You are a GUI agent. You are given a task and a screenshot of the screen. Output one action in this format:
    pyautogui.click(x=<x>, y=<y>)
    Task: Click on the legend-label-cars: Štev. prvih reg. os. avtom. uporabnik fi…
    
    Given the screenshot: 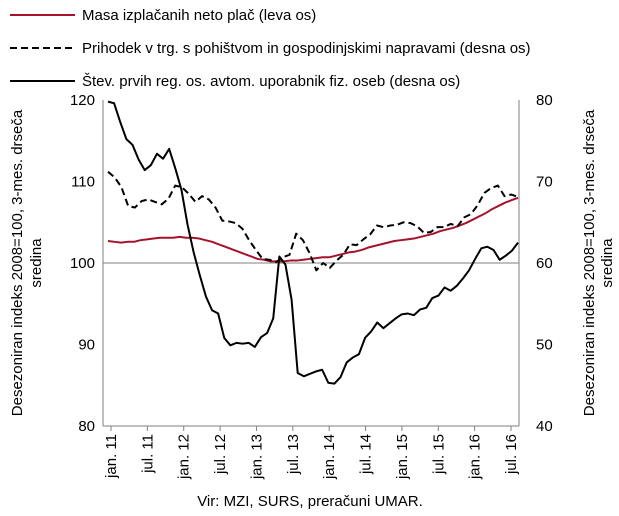 What is the action you would take?
    pyautogui.click(x=271, y=81)
    